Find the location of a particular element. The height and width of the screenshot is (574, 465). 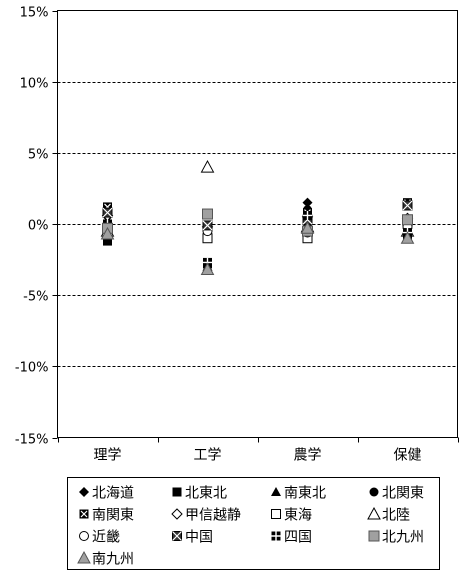

legend-item: 北関東 is located at coordinates (396, 494).